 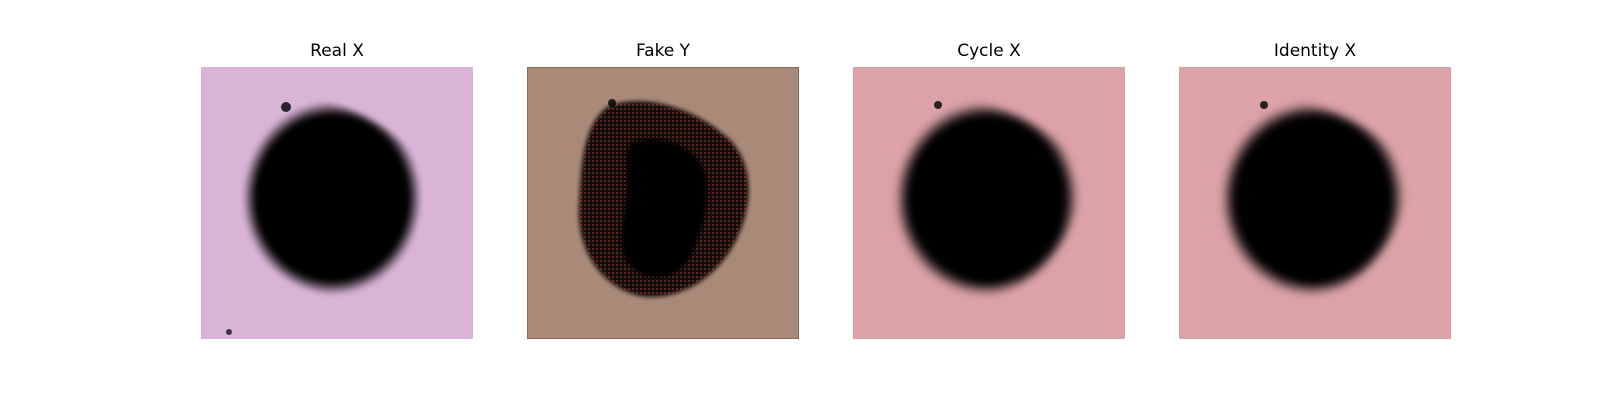 I want to click on dermoscopy-lesion-cycle-image, so click(x=989, y=203).